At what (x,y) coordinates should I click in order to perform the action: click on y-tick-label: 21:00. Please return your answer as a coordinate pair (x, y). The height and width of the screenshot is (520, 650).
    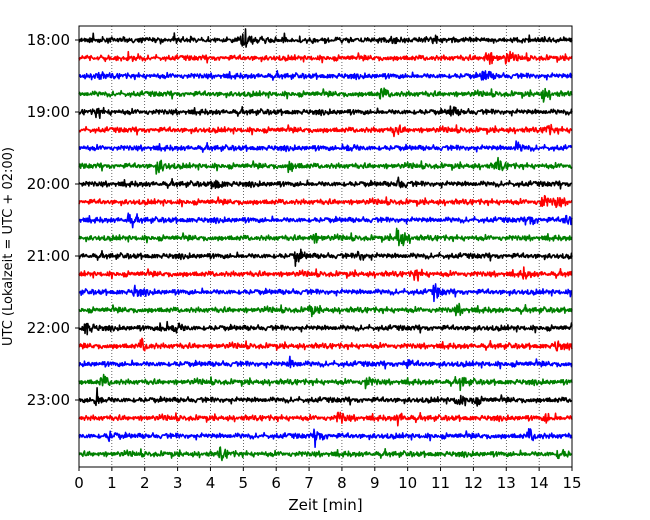
    Looking at the image, I should click on (48, 256).